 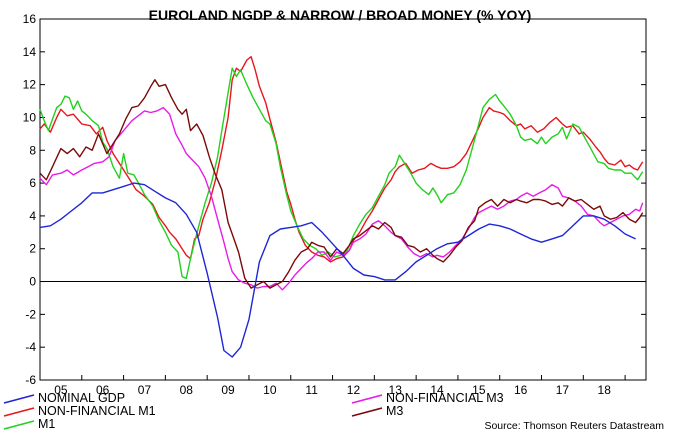 I want to click on x-tick-label: 05, so click(x=61, y=390).